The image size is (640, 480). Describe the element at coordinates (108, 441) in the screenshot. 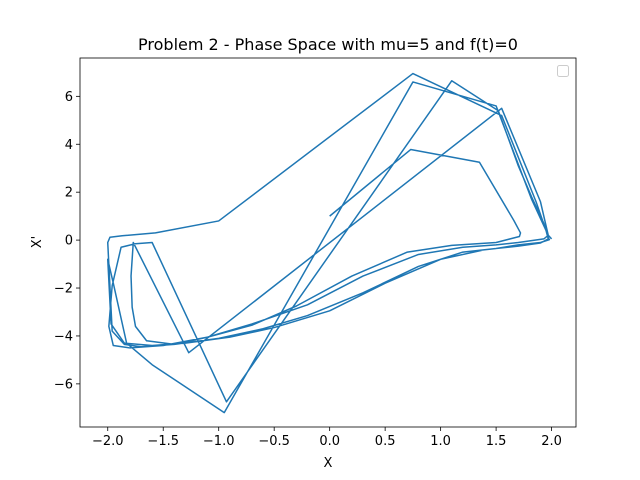

I see `x-tick-label: −2.0` at that location.